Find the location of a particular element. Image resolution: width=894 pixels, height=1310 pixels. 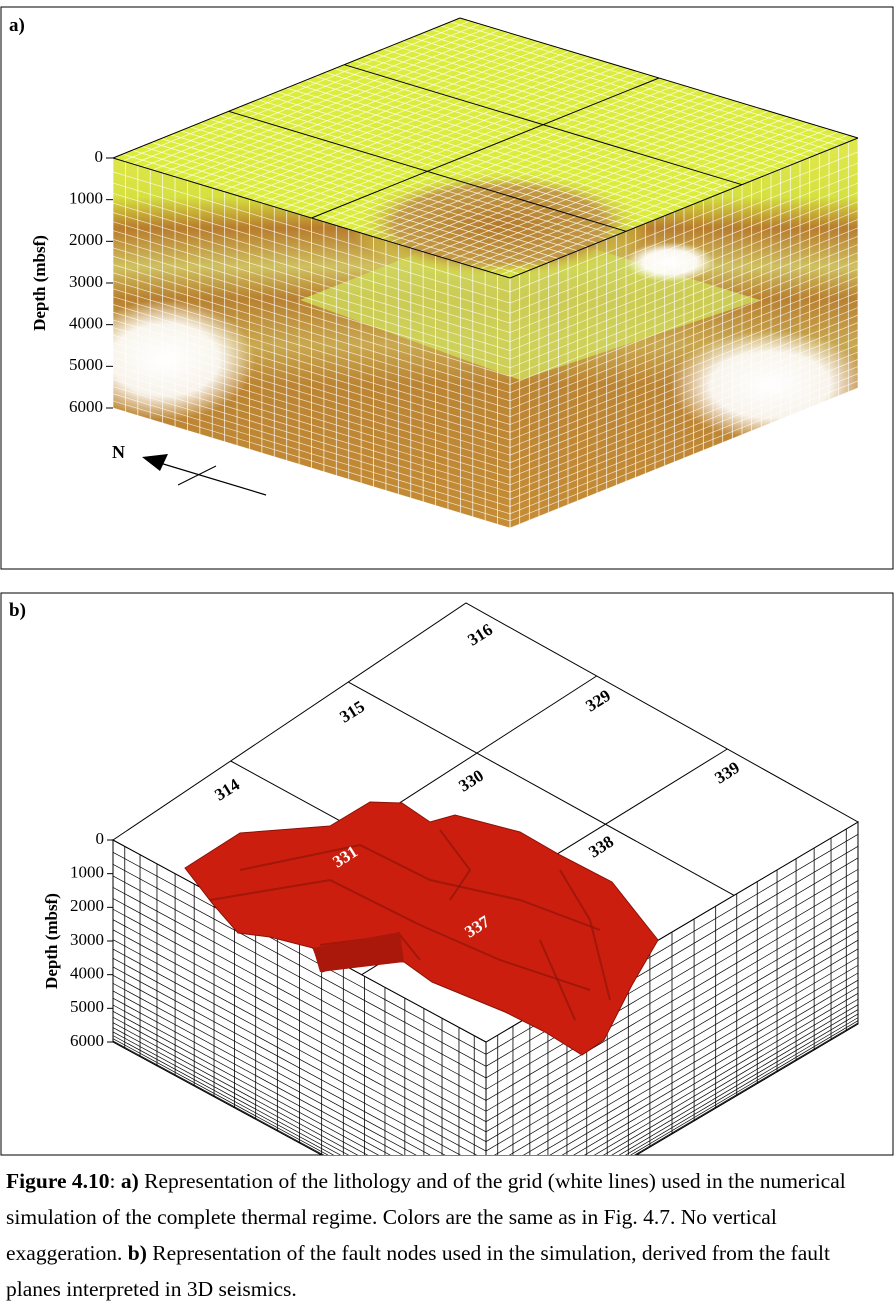

north-arrow is located at coordinates (213, 479).